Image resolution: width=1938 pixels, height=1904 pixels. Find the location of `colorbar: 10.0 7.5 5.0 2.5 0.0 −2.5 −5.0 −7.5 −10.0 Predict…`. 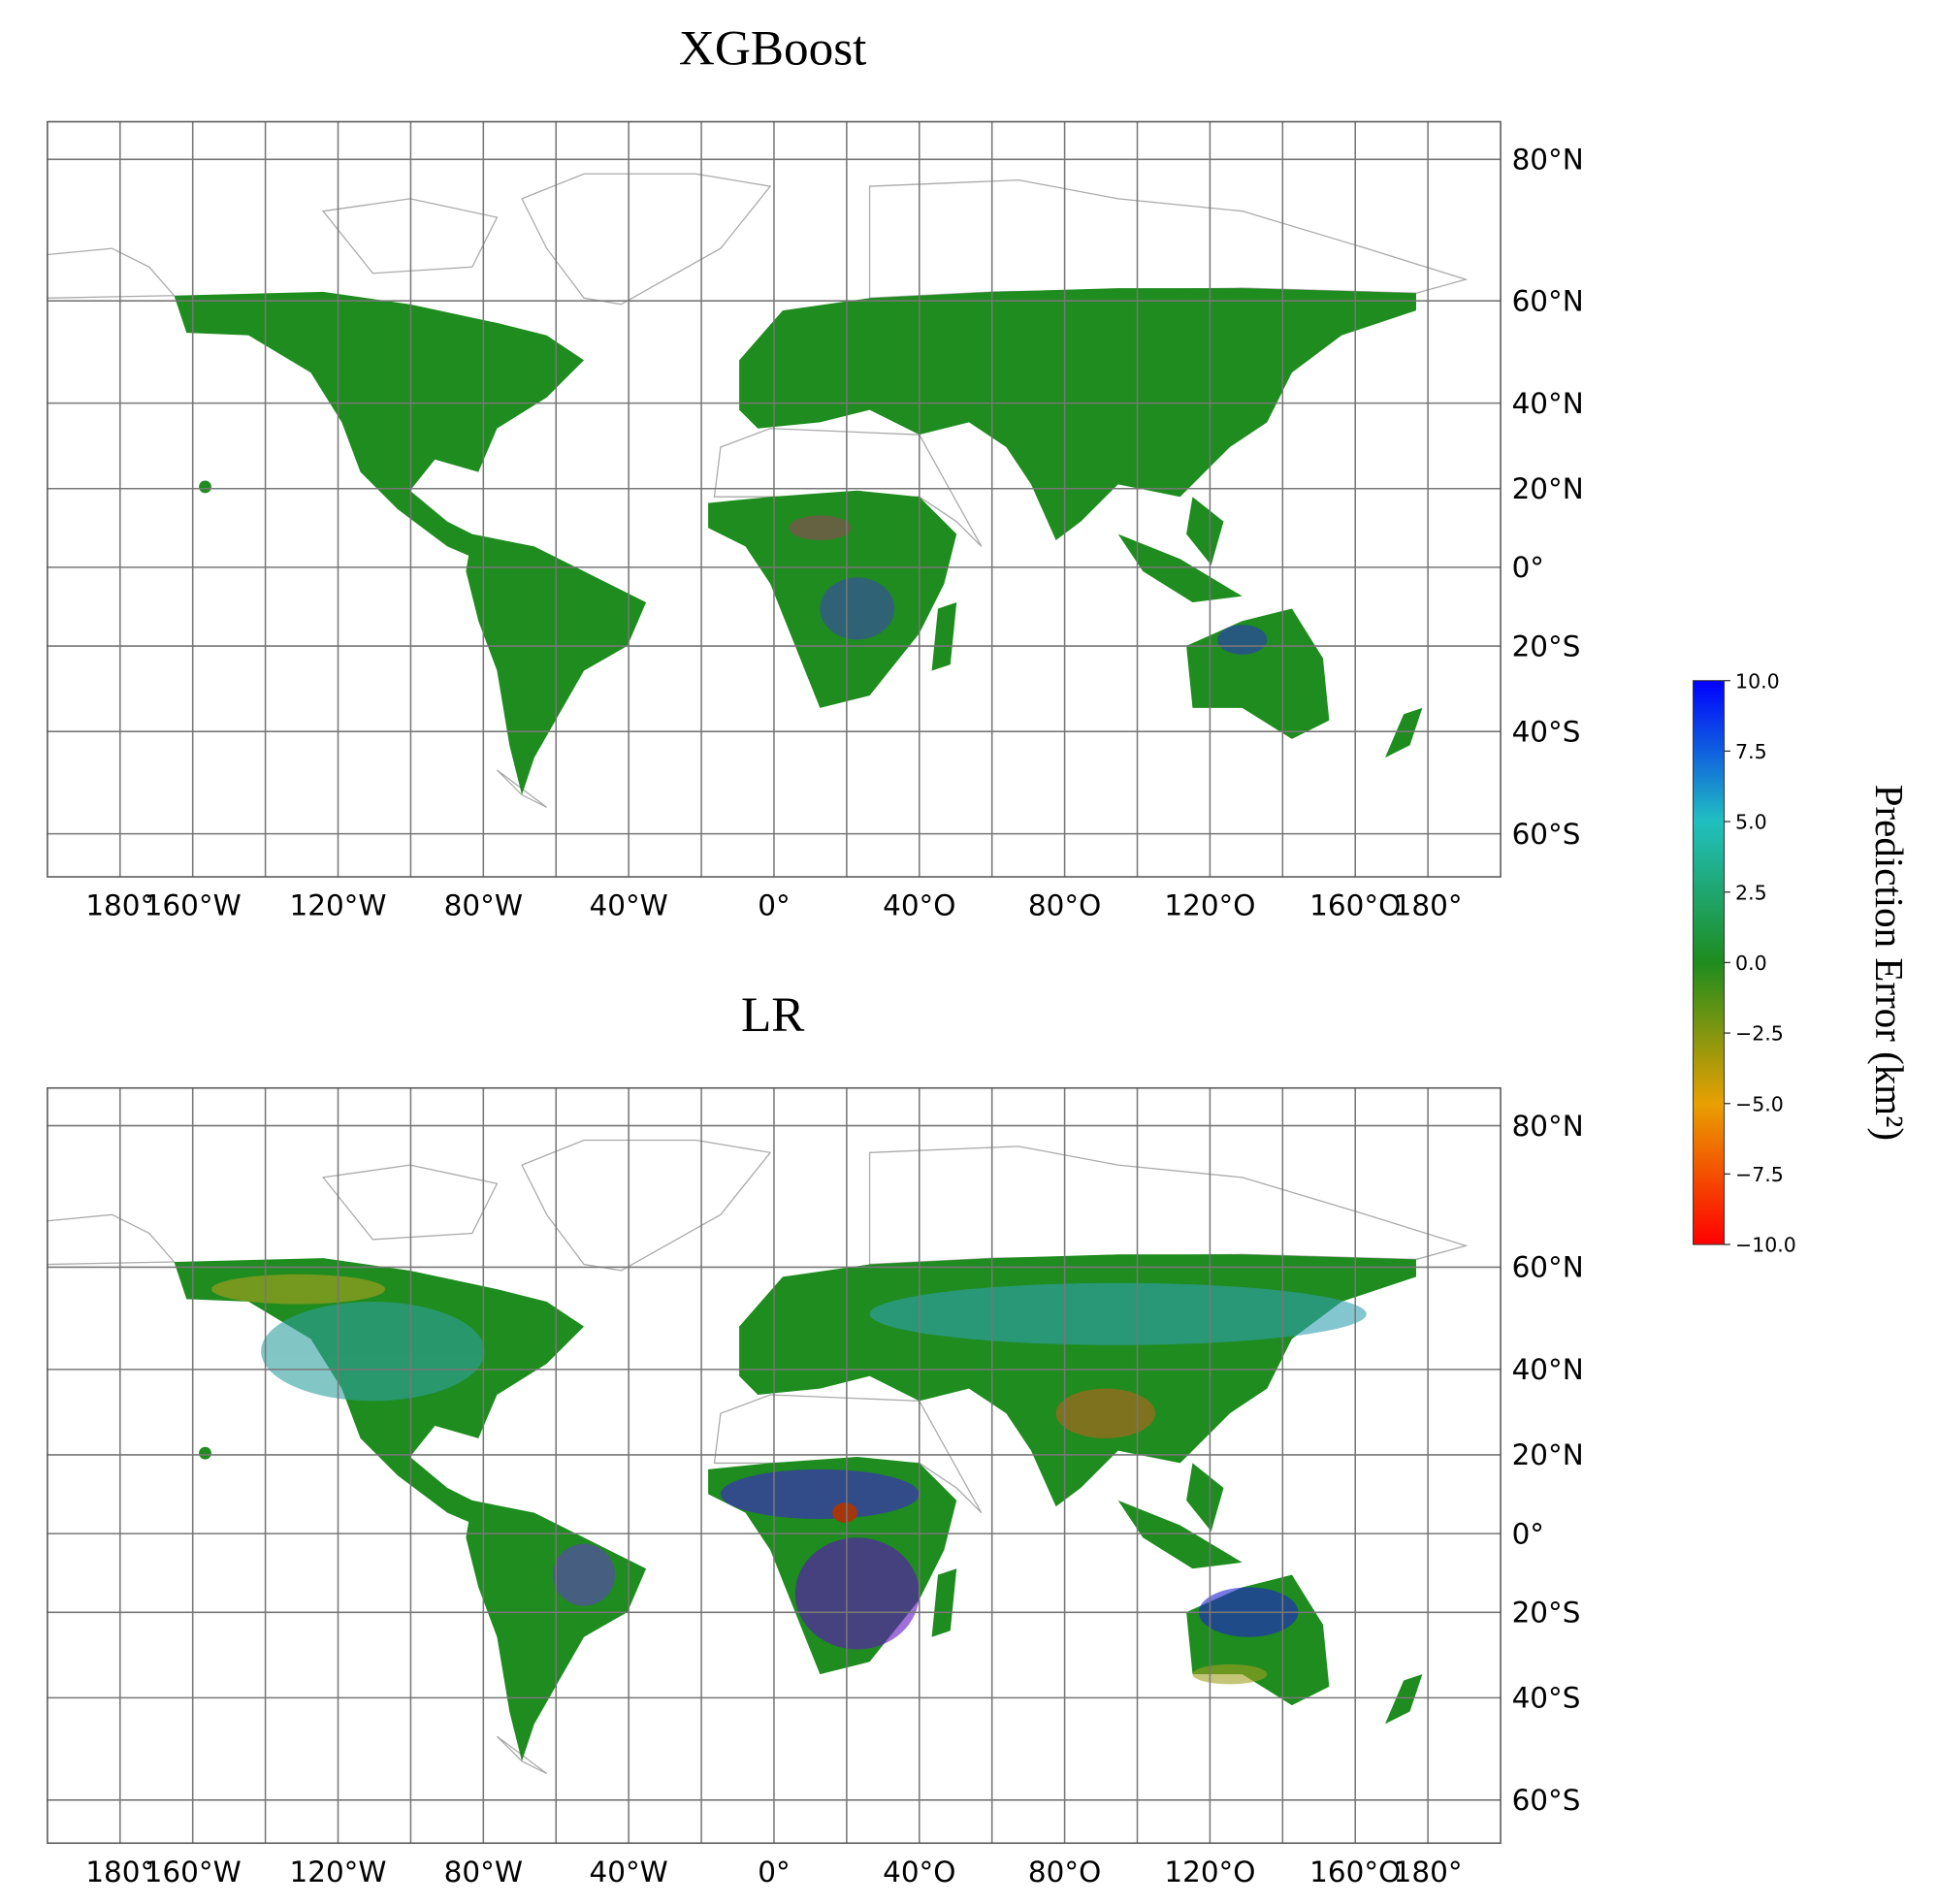

colorbar: 10.0 7.5 5.0 2.5 0.0 −2.5 −5.0 −7.5 −10.0 Predict… is located at coordinates (1802, 963).